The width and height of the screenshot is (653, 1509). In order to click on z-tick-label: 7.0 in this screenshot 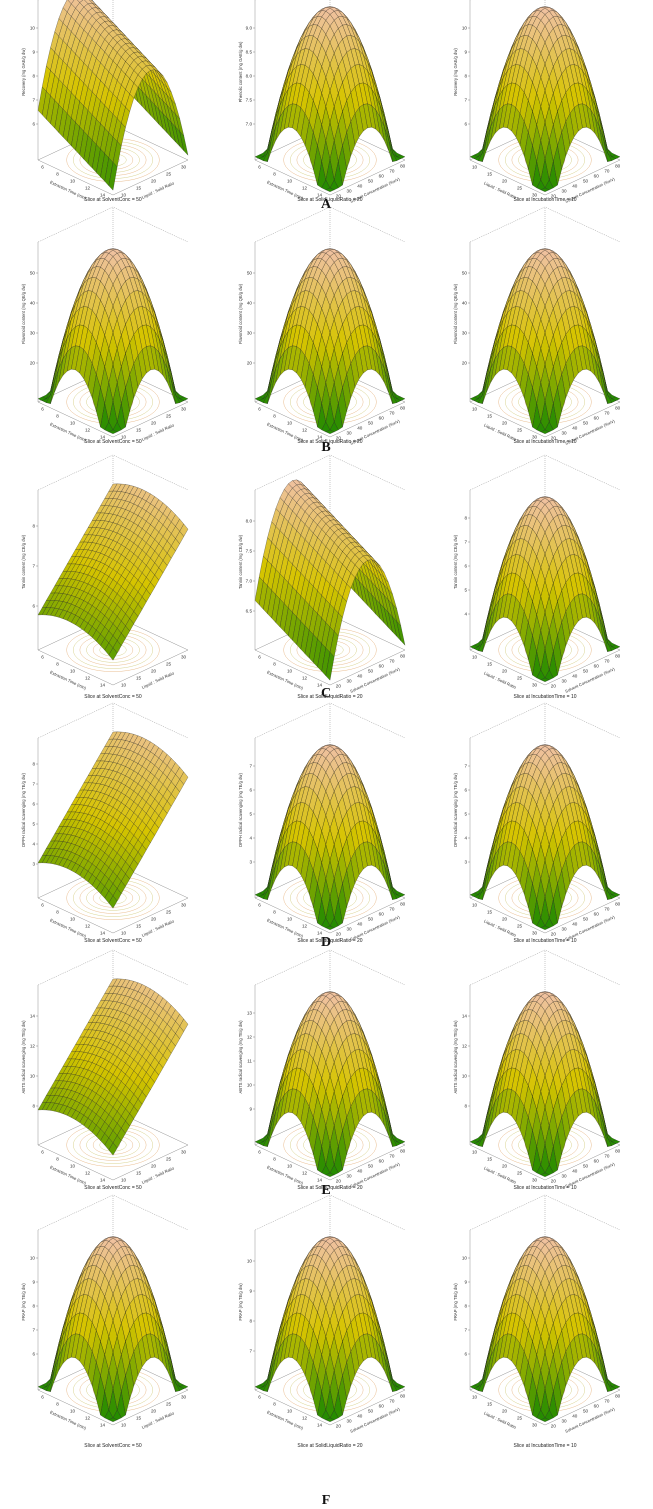, I will do `click(249, 124)`.